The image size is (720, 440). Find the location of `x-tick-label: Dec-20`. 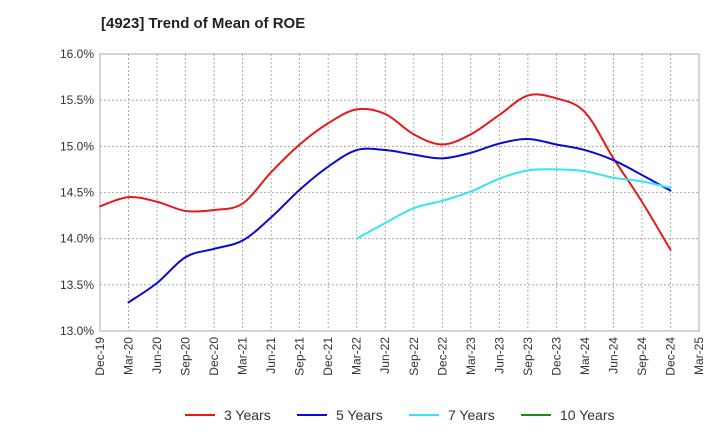

x-tick-label: Dec-20 is located at coordinates (214, 356).